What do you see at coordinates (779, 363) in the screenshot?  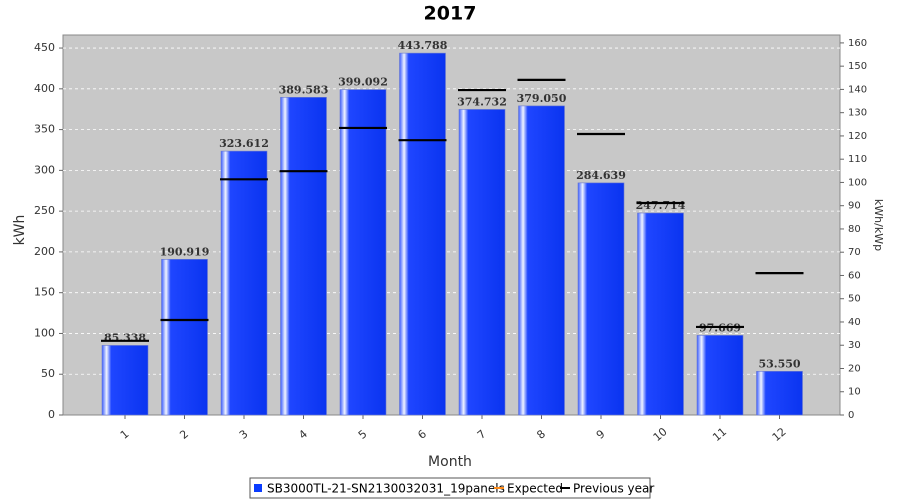 I see `value-label: 53.550` at bounding box center [779, 363].